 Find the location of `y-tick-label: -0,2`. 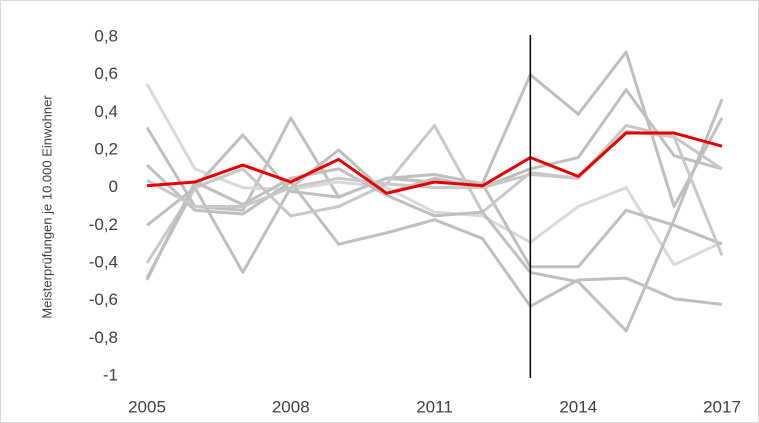

y-tick-label: -0,2 is located at coordinates (103, 224).